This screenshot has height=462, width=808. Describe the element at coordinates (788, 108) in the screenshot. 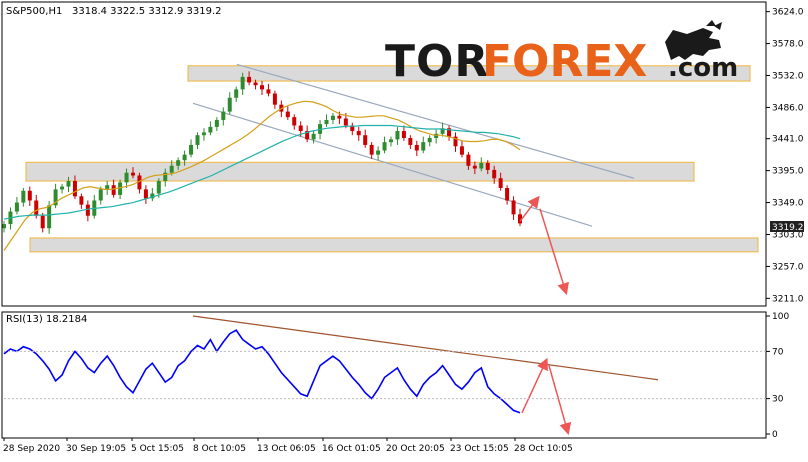

I see `y-tick-label: 3486.0` at that location.